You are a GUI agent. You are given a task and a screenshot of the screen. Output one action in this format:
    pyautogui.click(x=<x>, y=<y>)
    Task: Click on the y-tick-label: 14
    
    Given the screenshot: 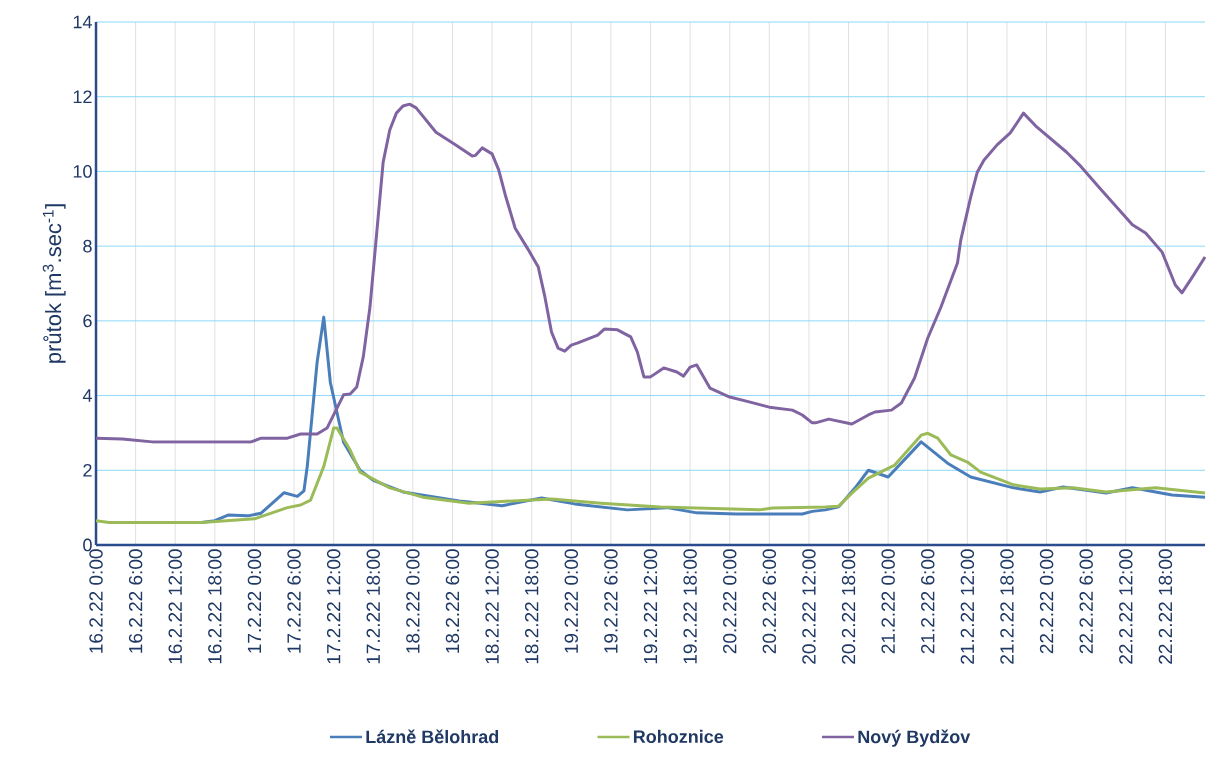 What is the action you would take?
    pyautogui.click(x=82, y=22)
    